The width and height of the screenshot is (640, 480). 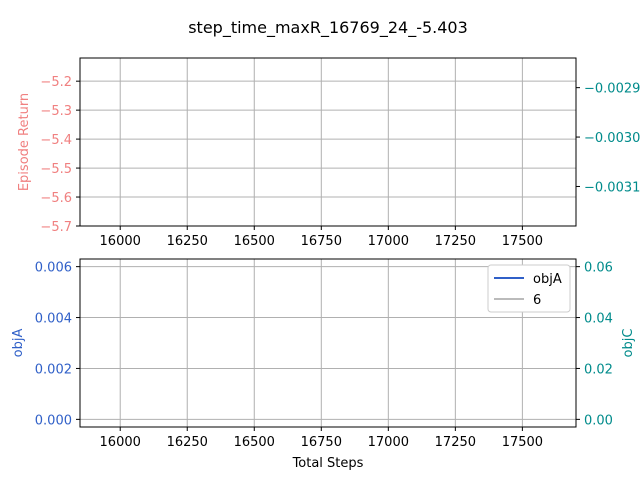 What do you see at coordinates (56, 169) in the screenshot?
I see `left-y-tick-label: −5.5` at bounding box center [56, 169].